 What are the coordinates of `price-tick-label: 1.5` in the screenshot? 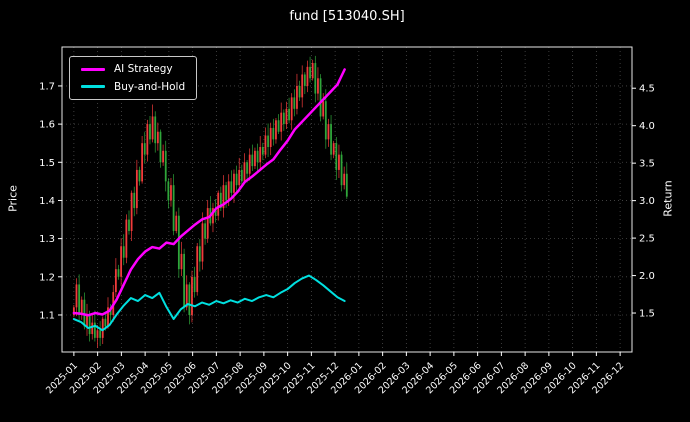 It's located at (47, 163).